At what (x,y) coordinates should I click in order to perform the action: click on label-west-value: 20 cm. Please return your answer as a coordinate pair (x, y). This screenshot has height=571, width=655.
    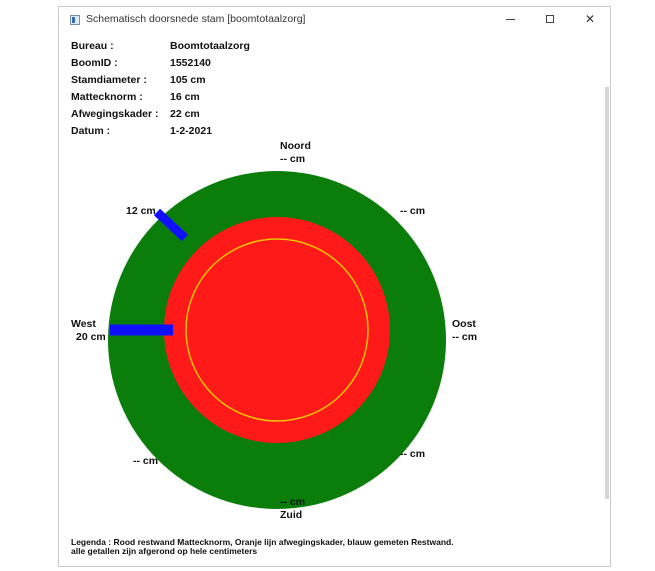
    Looking at the image, I should click on (91, 337).